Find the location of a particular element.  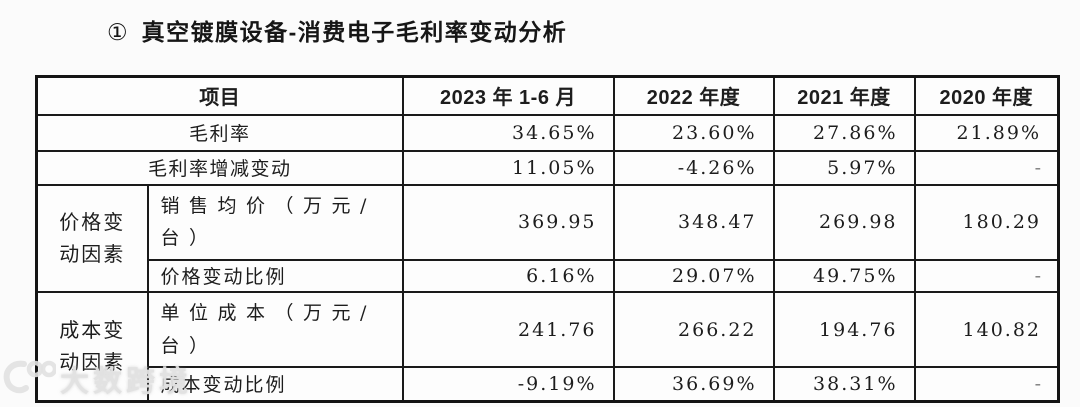

row-label: 单位成本（万元/台） is located at coordinates (275, 329).